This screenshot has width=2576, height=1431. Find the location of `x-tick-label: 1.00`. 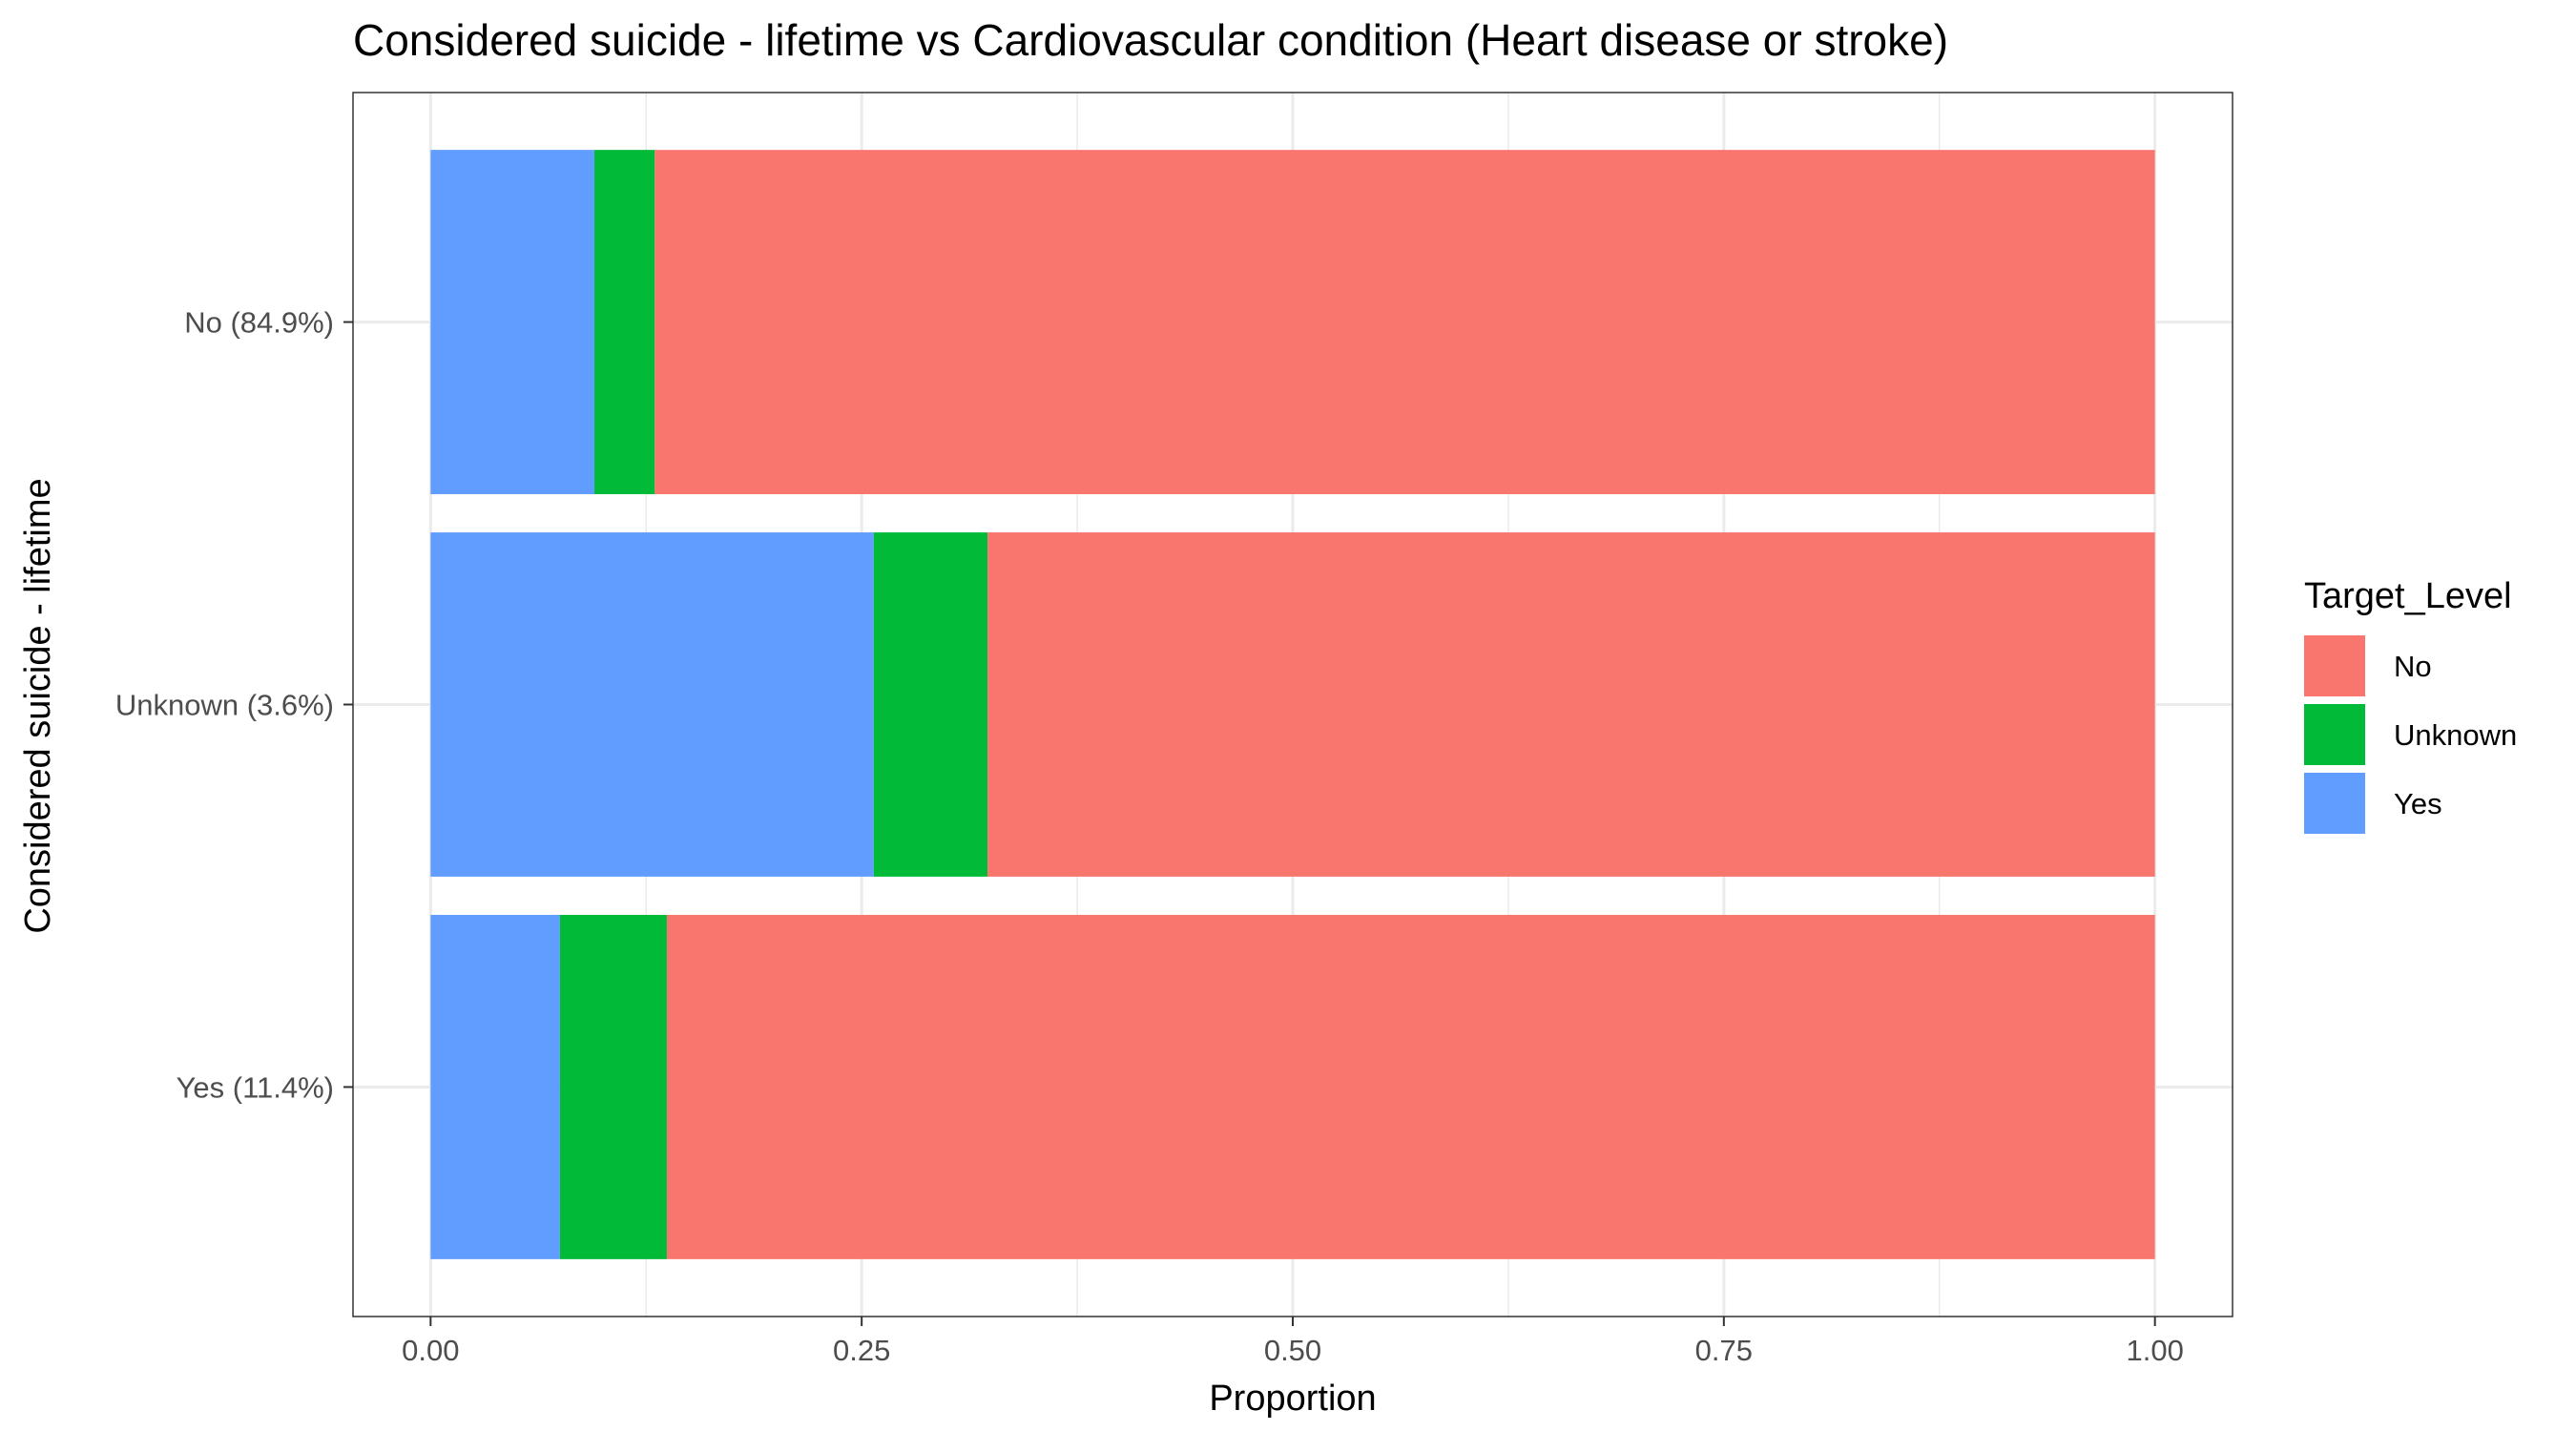

x-tick-label: 1.00 is located at coordinates (2154, 1351).